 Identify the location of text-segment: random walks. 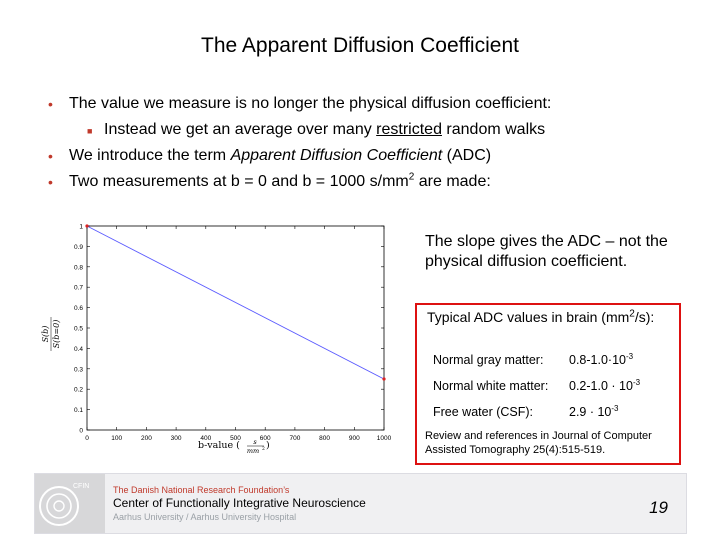
(493, 129).